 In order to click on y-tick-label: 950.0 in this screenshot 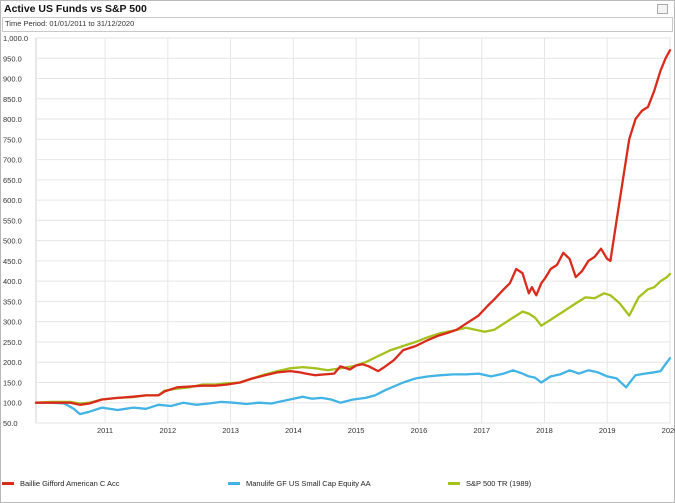, I will do `click(12, 58)`.